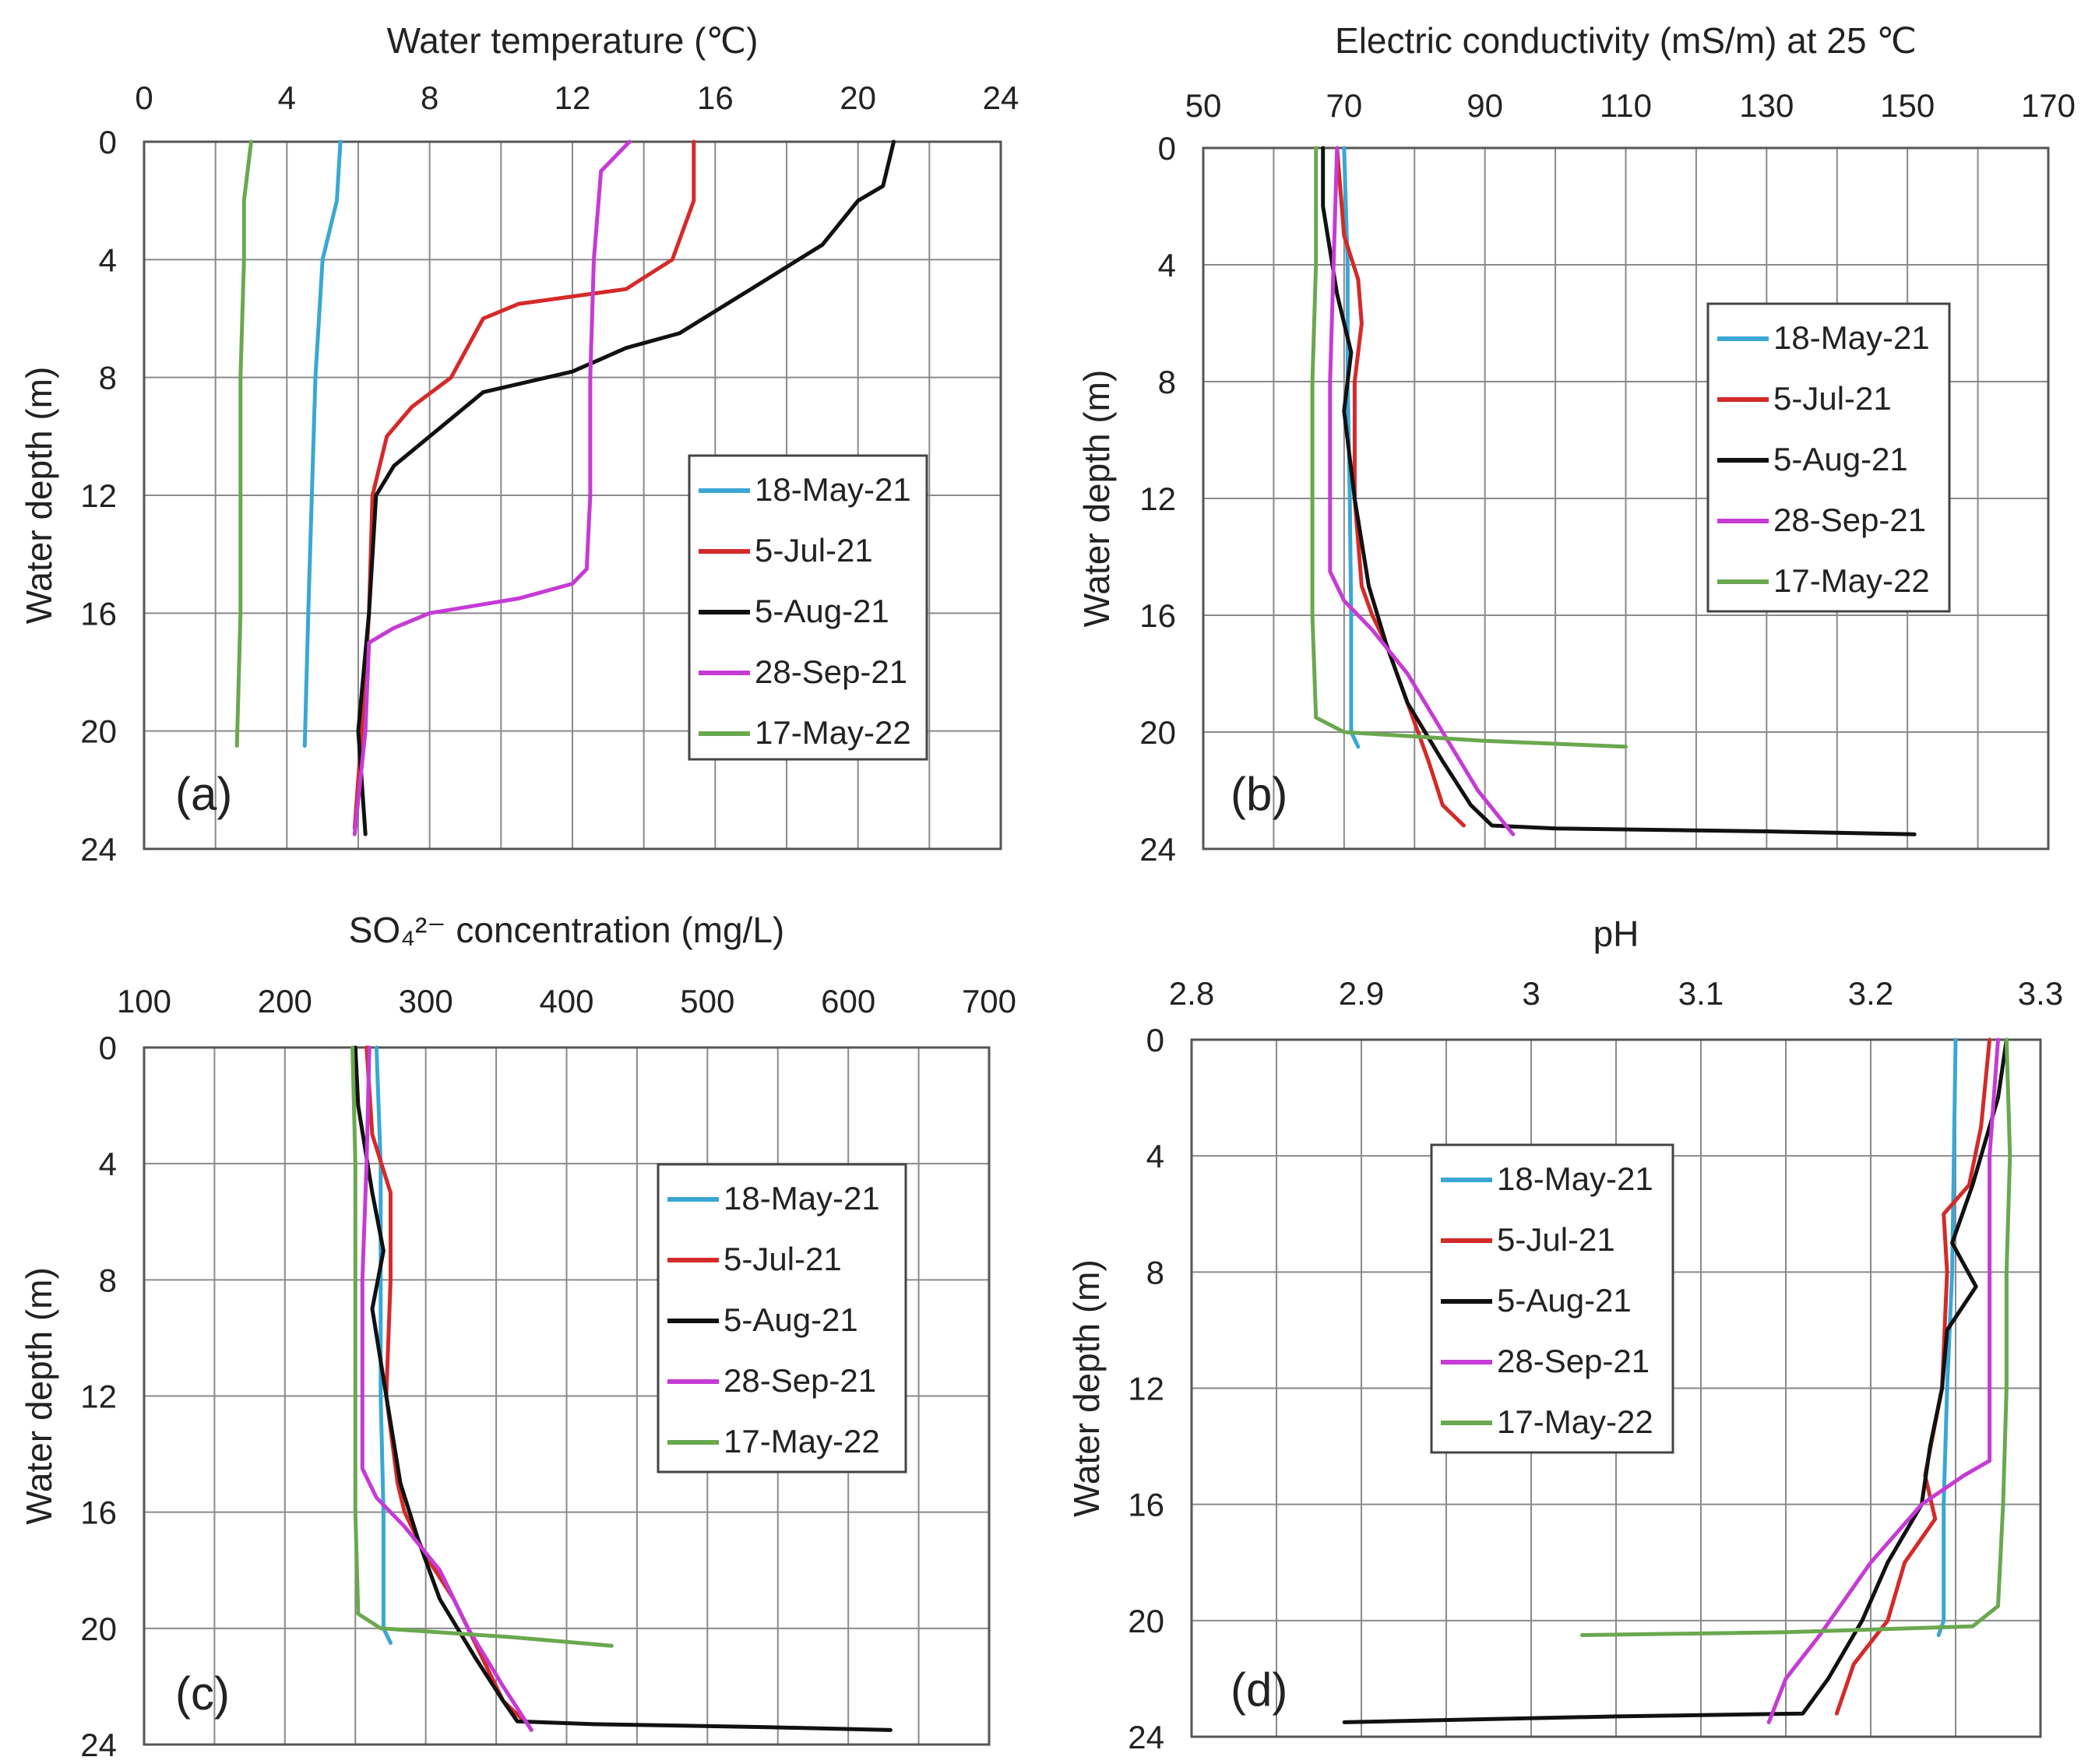  What do you see at coordinates (1203, 105) in the screenshot?
I see `x-tick-label: 50` at bounding box center [1203, 105].